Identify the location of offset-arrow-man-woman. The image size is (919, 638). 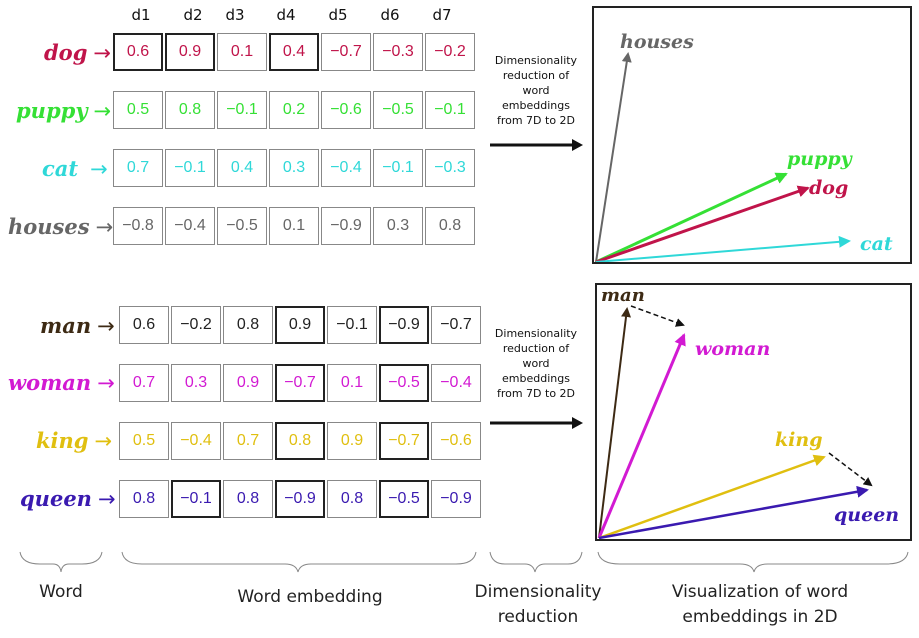
(657, 316).